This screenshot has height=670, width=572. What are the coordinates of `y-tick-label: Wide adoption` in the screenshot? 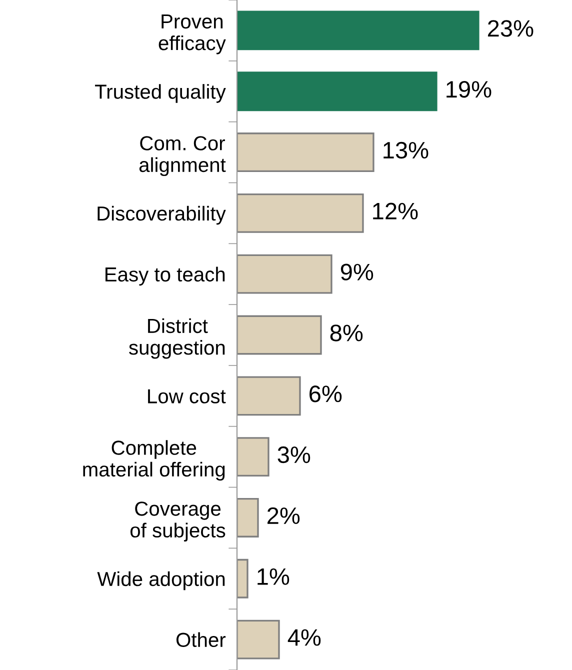 It's located at (161, 580).